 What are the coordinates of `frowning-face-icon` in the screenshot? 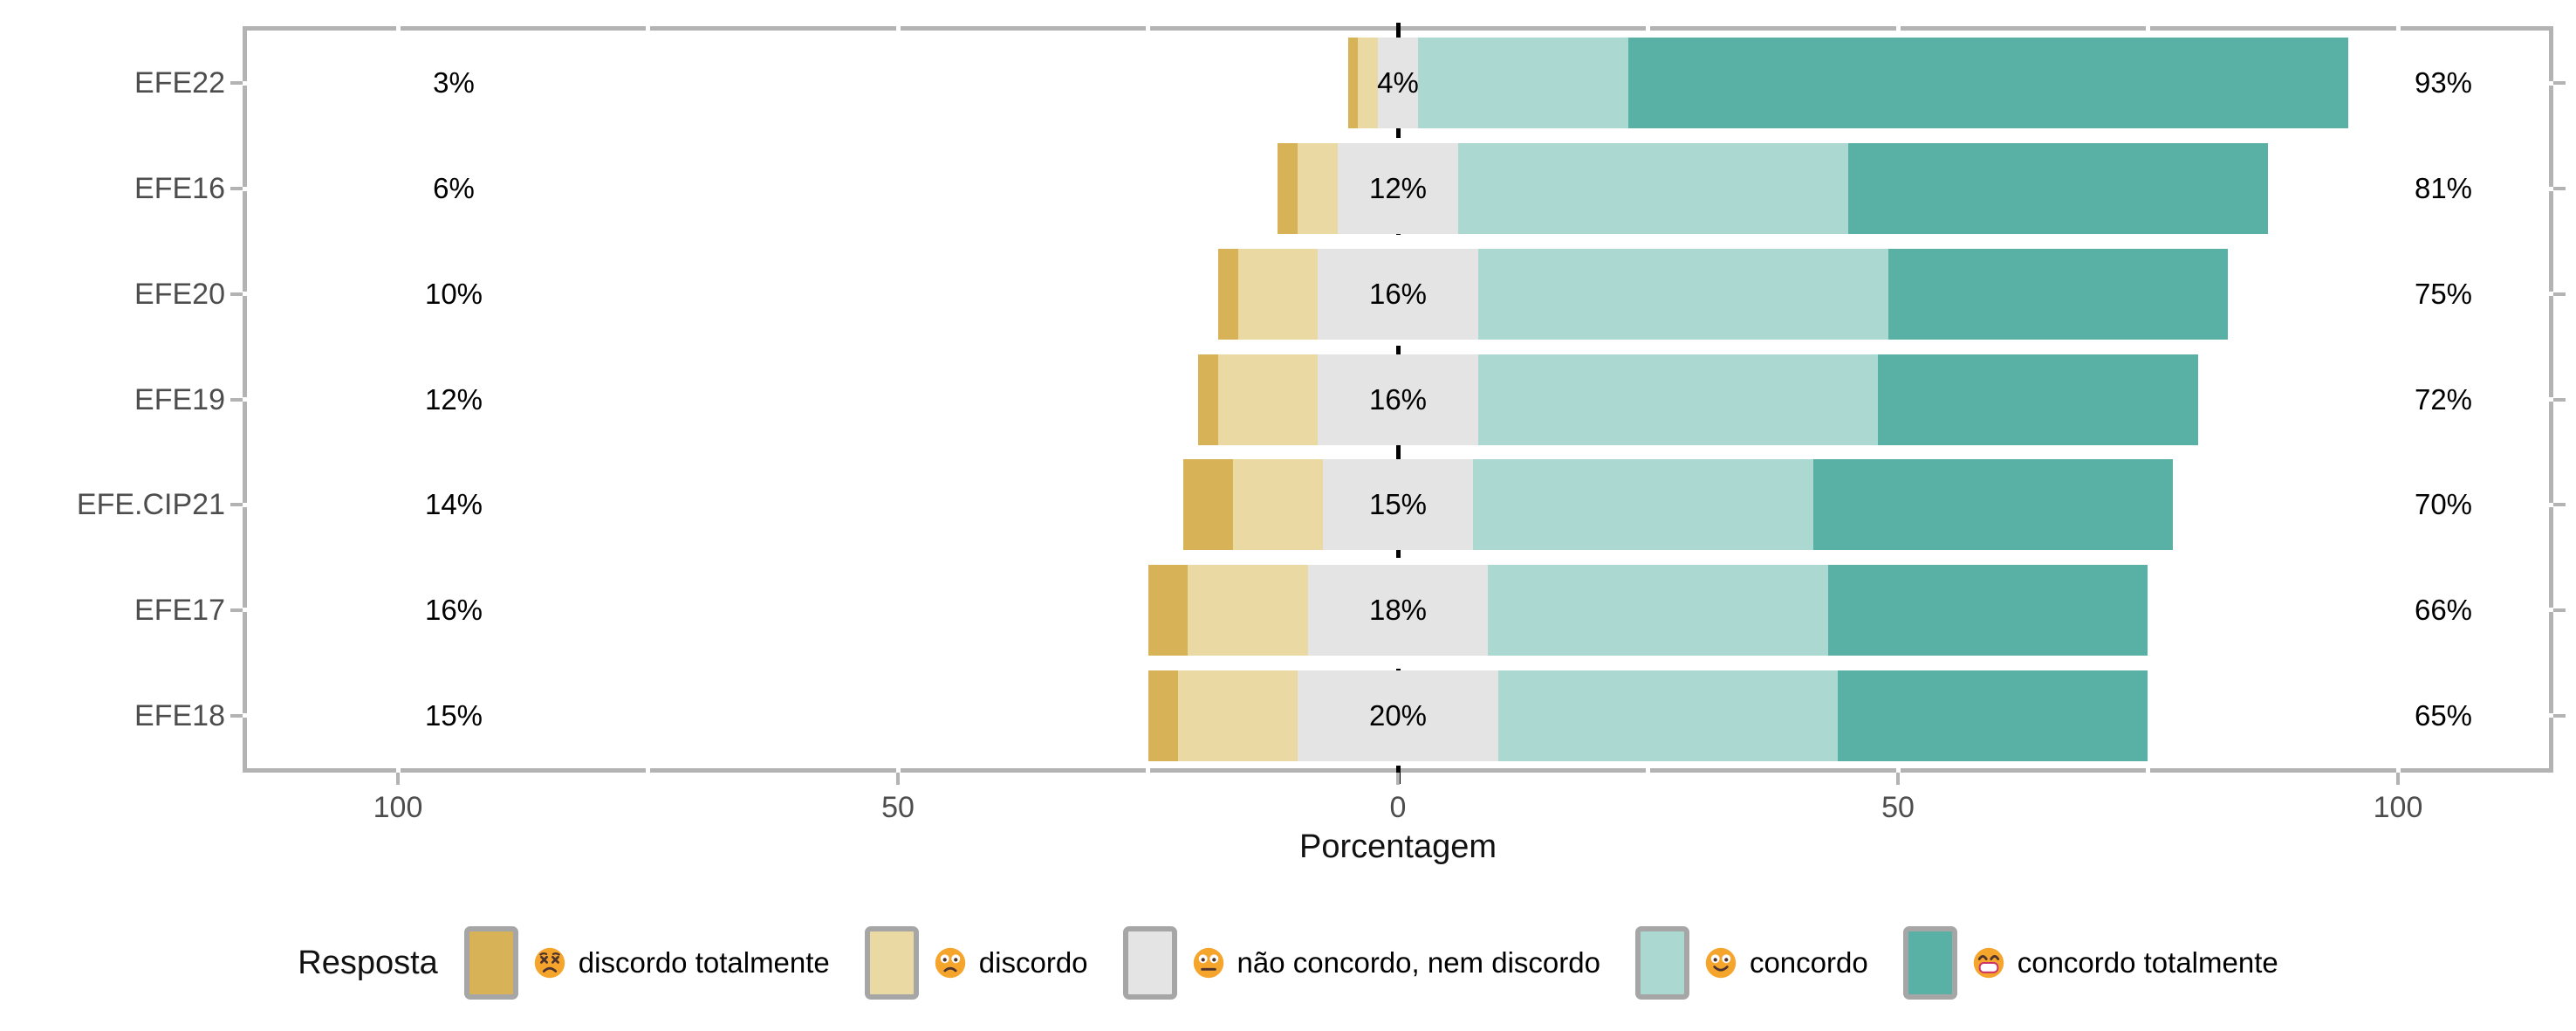 It's located at (950, 963).